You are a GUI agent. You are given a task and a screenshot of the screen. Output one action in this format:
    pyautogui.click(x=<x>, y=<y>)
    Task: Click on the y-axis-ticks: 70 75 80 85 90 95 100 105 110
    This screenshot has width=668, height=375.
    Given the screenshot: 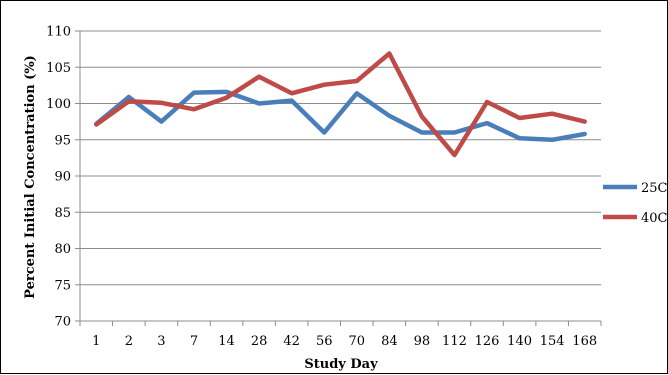 What is the action you would take?
    pyautogui.click(x=63, y=177)
    